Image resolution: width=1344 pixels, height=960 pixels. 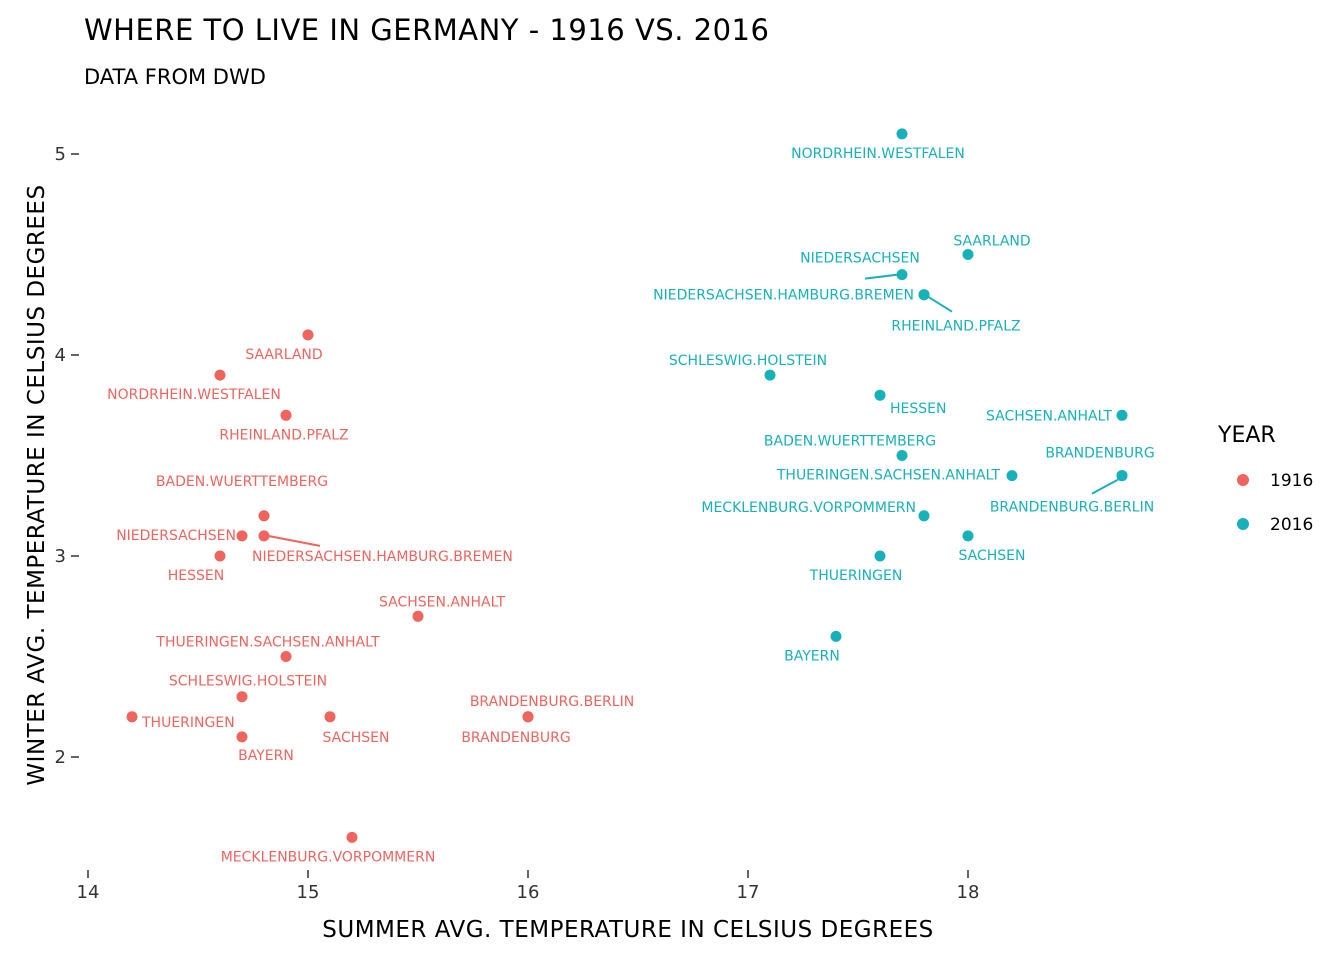 I want to click on x-tick-label: 16, so click(x=528, y=892).